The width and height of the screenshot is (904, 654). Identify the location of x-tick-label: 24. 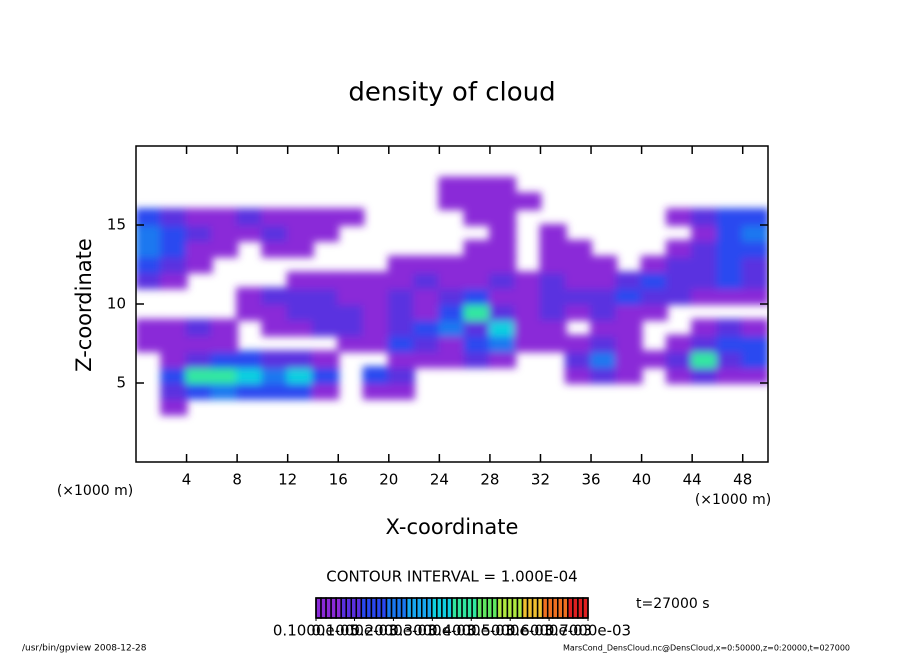
(439, 480).